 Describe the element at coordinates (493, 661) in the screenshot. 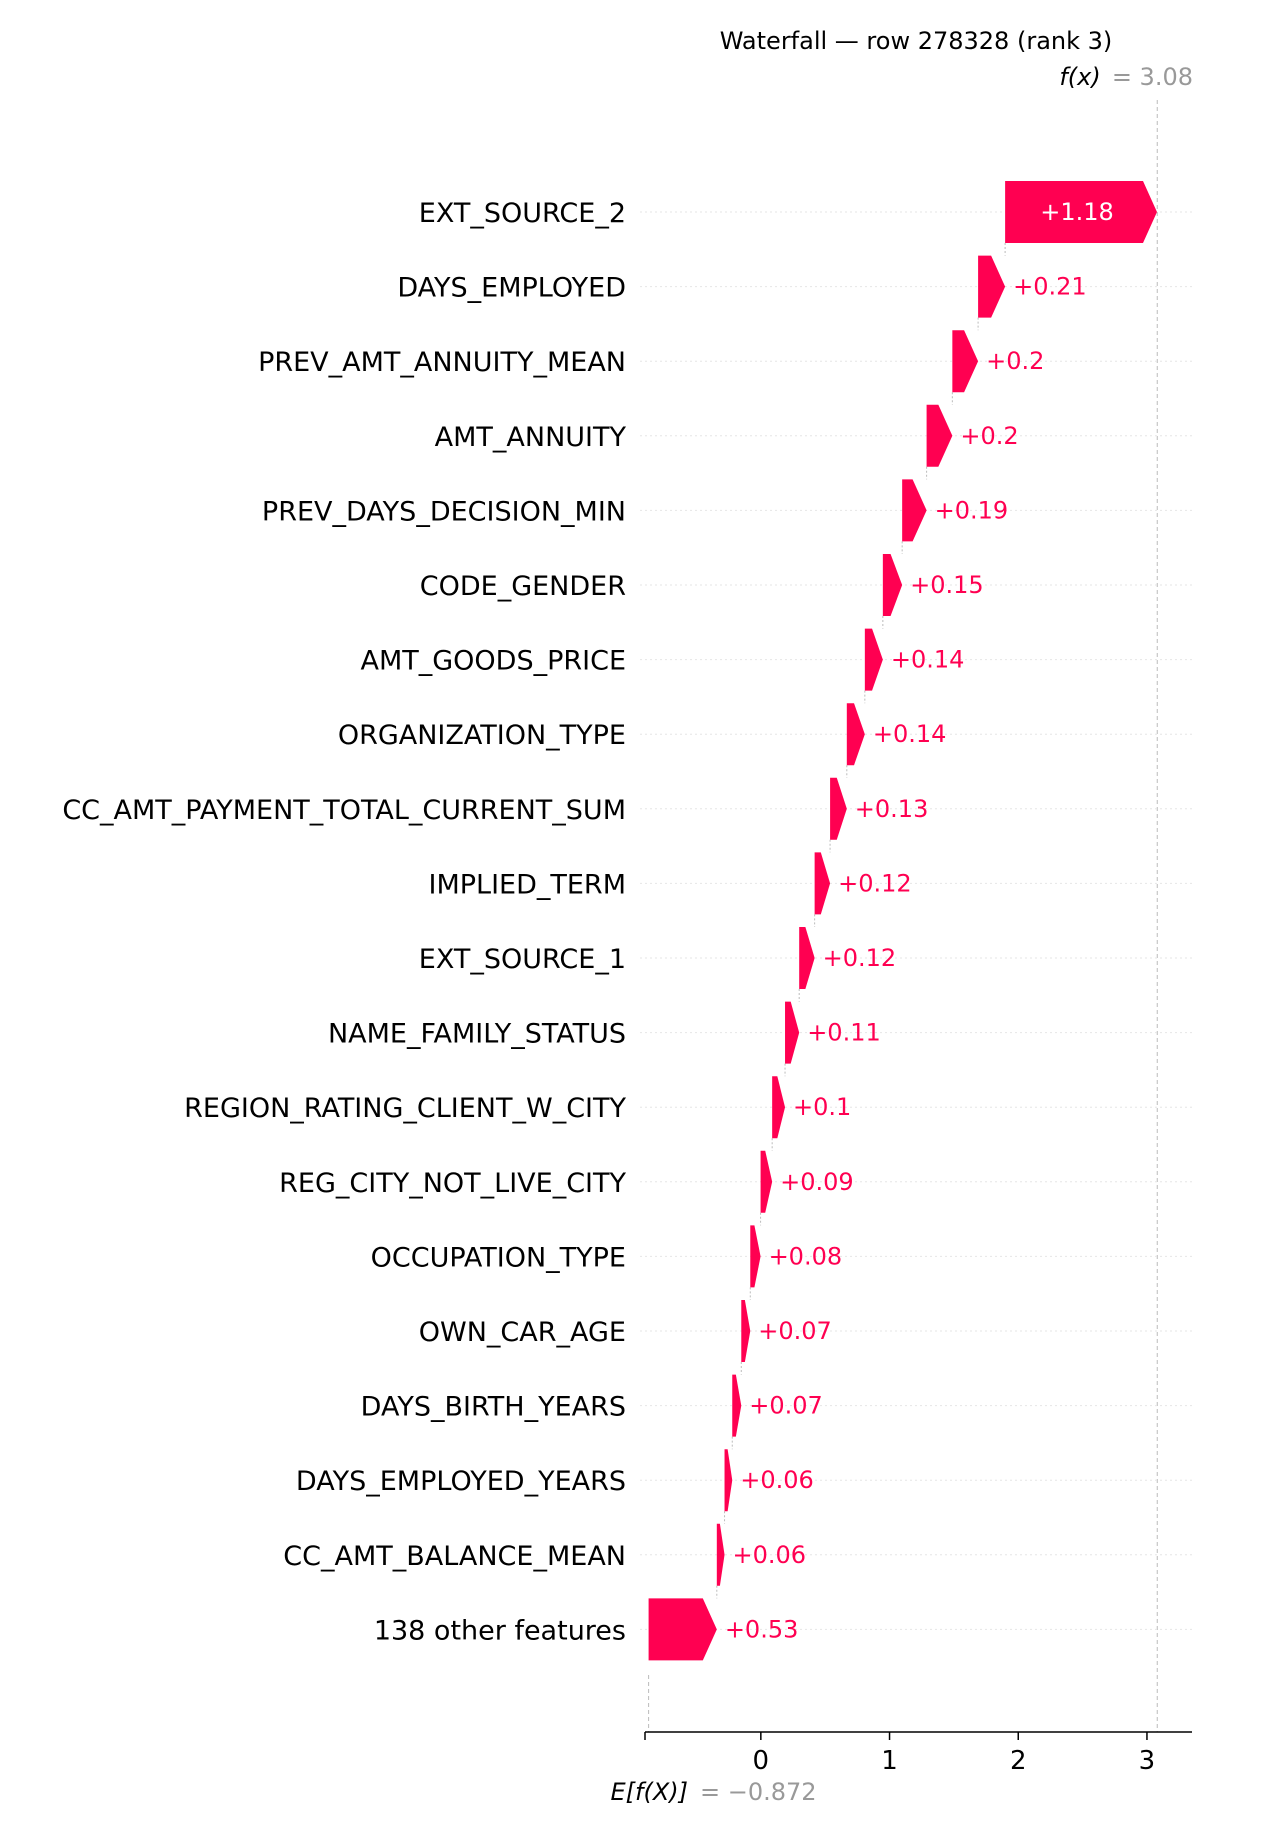

I see `feature-label: AMT_GOODS_PRICE` at that location.